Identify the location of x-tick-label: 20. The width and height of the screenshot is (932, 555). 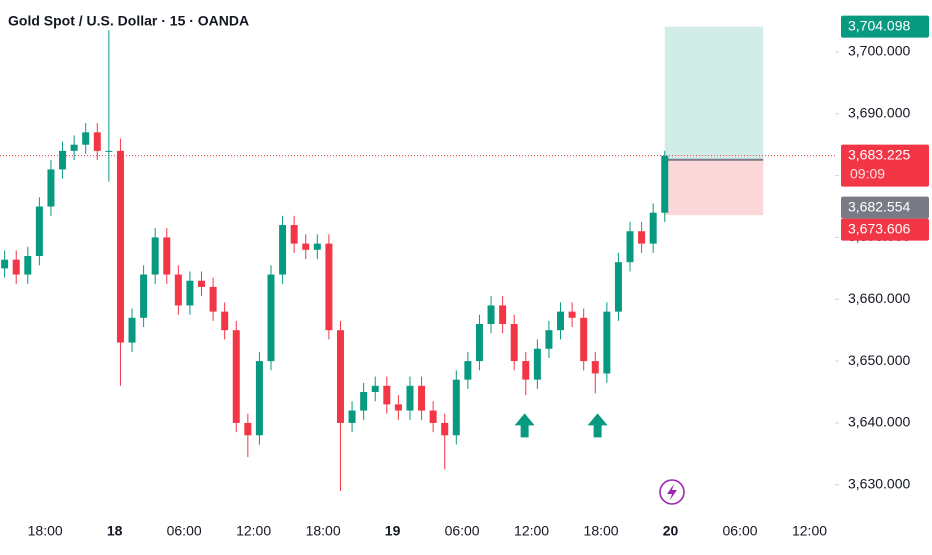
(671, 531).